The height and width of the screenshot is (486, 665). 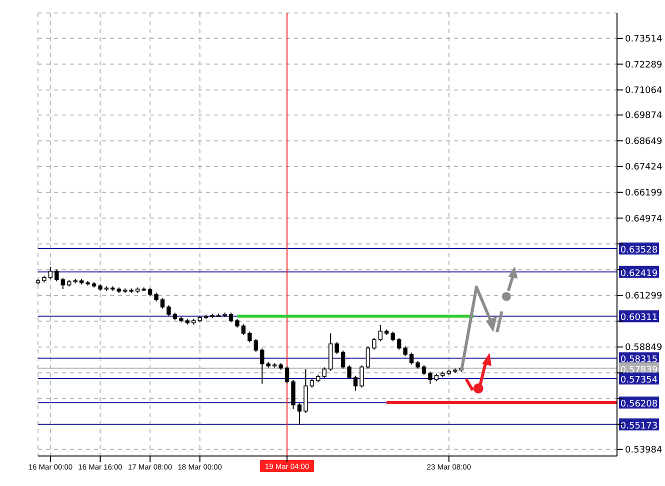 I want to click on y-tick-label: 0.72289, so click(x=643, y=65).